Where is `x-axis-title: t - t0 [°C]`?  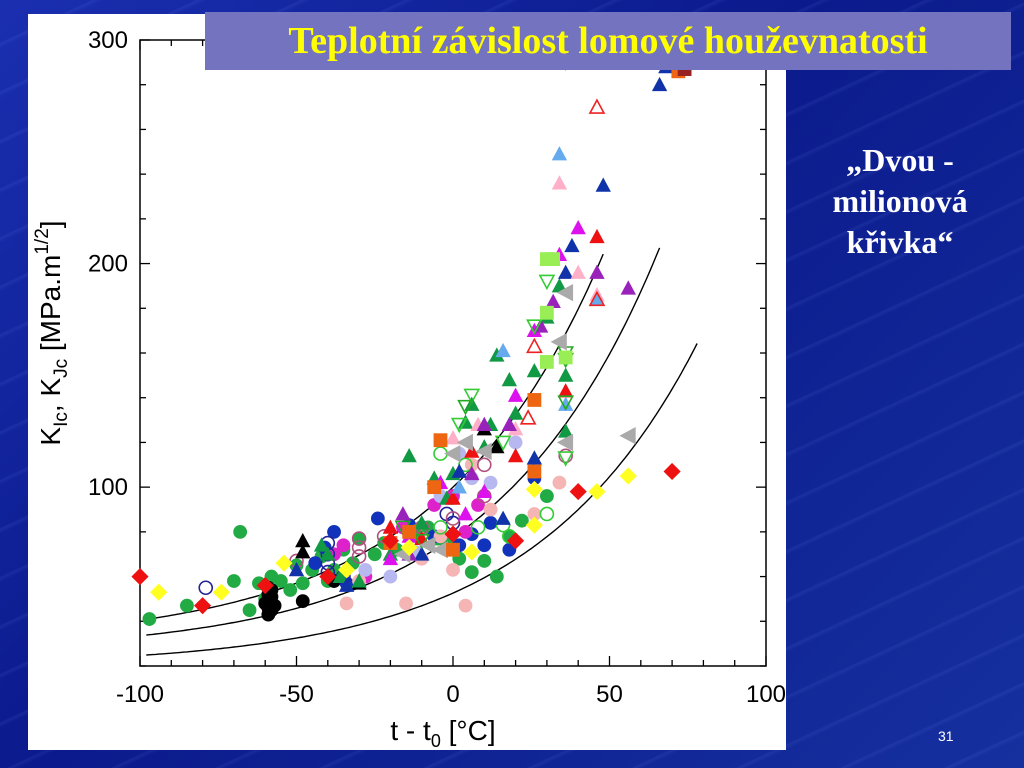 x-axis-title: t - t0 [°C] is located at coordinates (442, 733).